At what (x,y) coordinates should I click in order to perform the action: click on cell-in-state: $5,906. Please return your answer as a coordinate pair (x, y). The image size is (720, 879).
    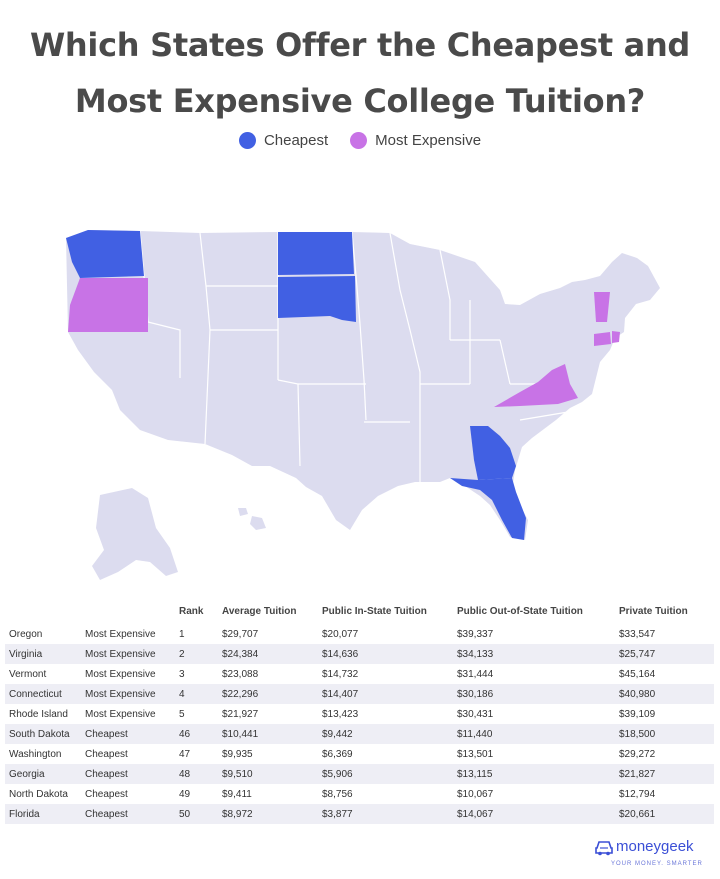
    Looking at the image, I should click on (389, 774).